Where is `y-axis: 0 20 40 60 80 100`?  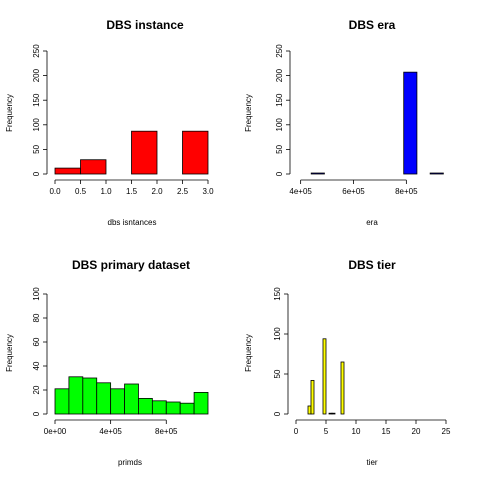 y-axis: 0 20 40 60 80 100 is located at coordinates (40, 351).